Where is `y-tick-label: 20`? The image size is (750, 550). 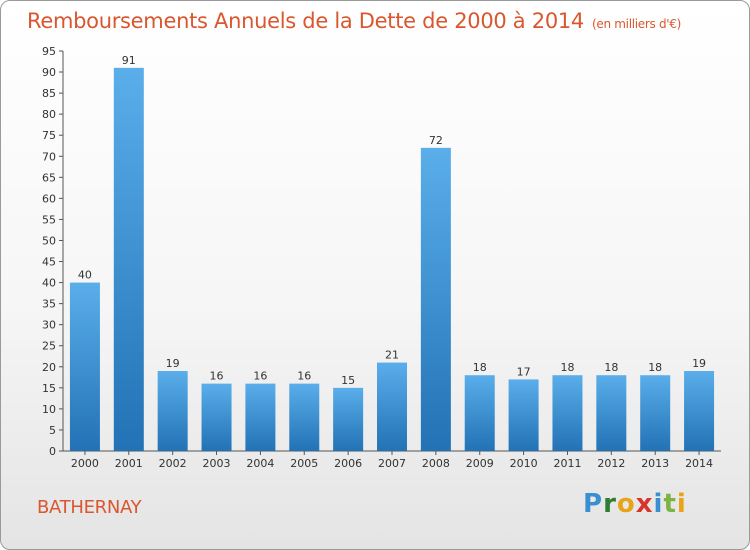
y-tick-label: 20 is located at coordinates (49, 367).